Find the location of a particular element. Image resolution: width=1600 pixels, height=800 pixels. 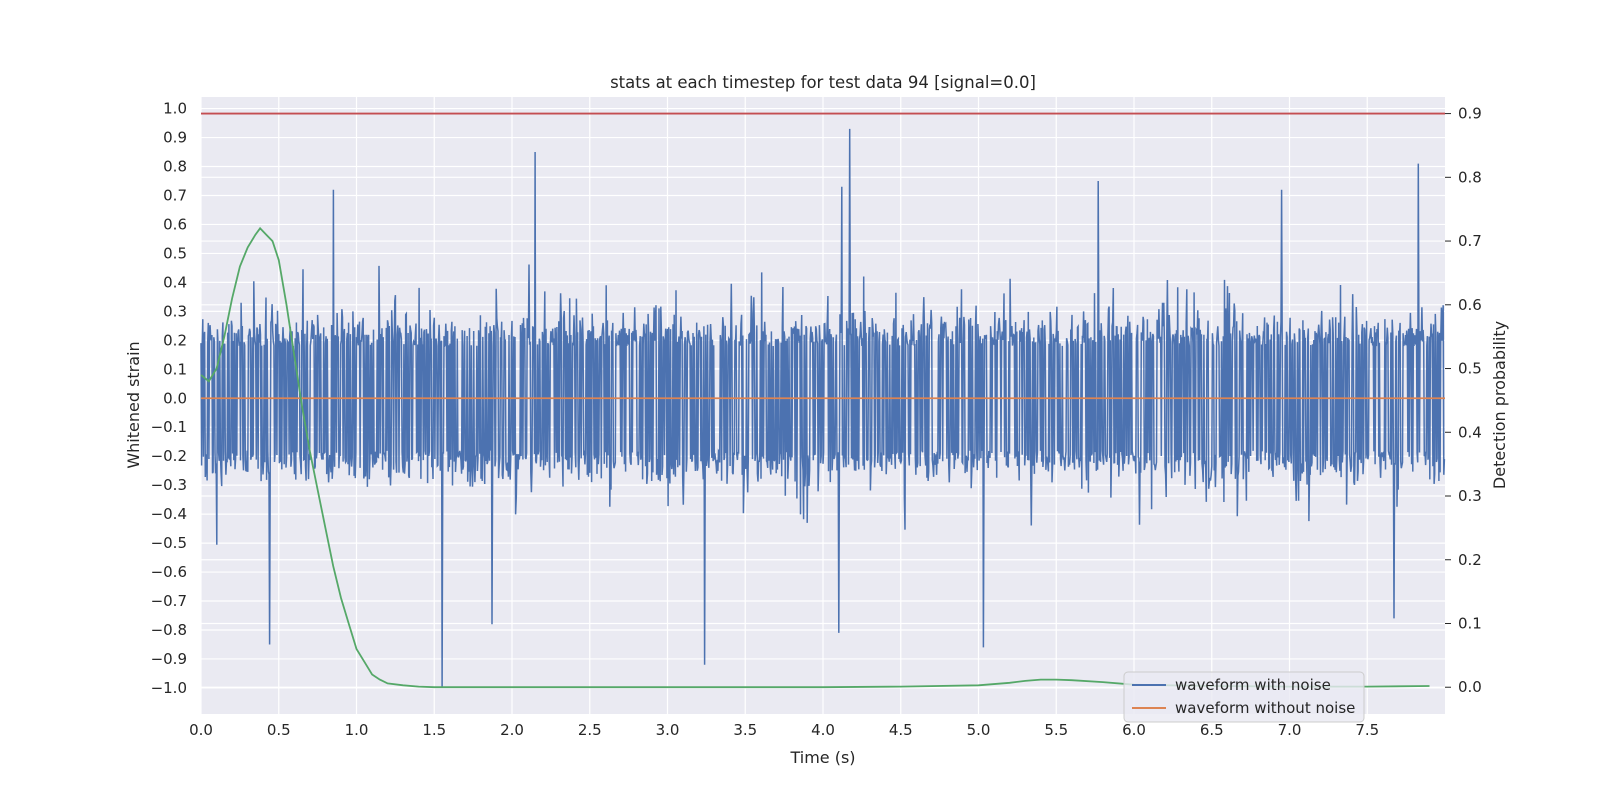

x-tick-label: 1.5 is located at coordinates (434, 730).